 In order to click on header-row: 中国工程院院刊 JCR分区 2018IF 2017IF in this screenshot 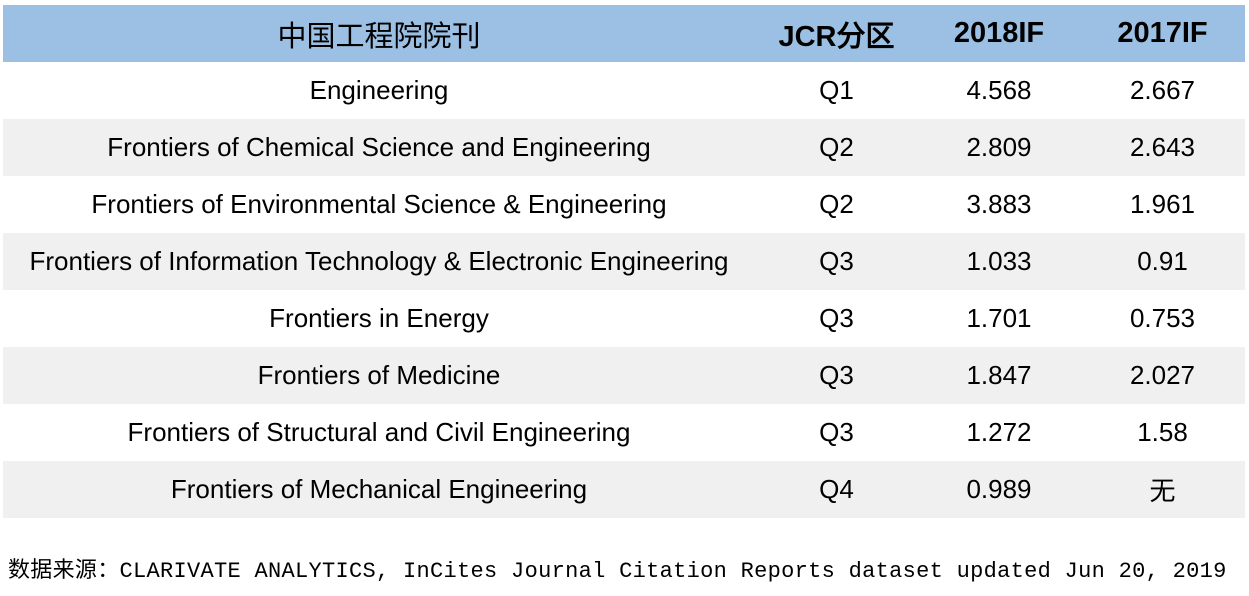, I will do `click(624, 33)`.